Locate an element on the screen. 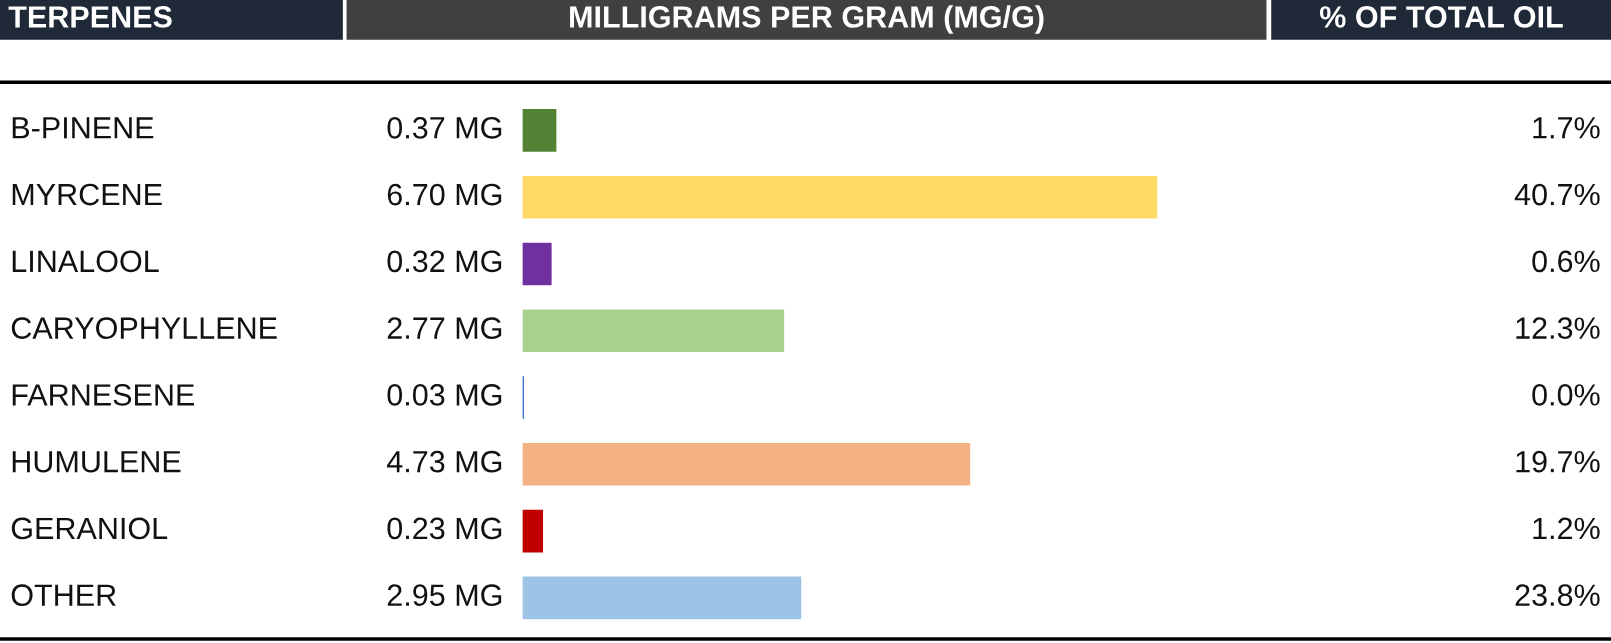 Image resolution: width=1611 pixels, height=643 pixels. data-label: 0.03 MG is located at coordinates (444, 395).